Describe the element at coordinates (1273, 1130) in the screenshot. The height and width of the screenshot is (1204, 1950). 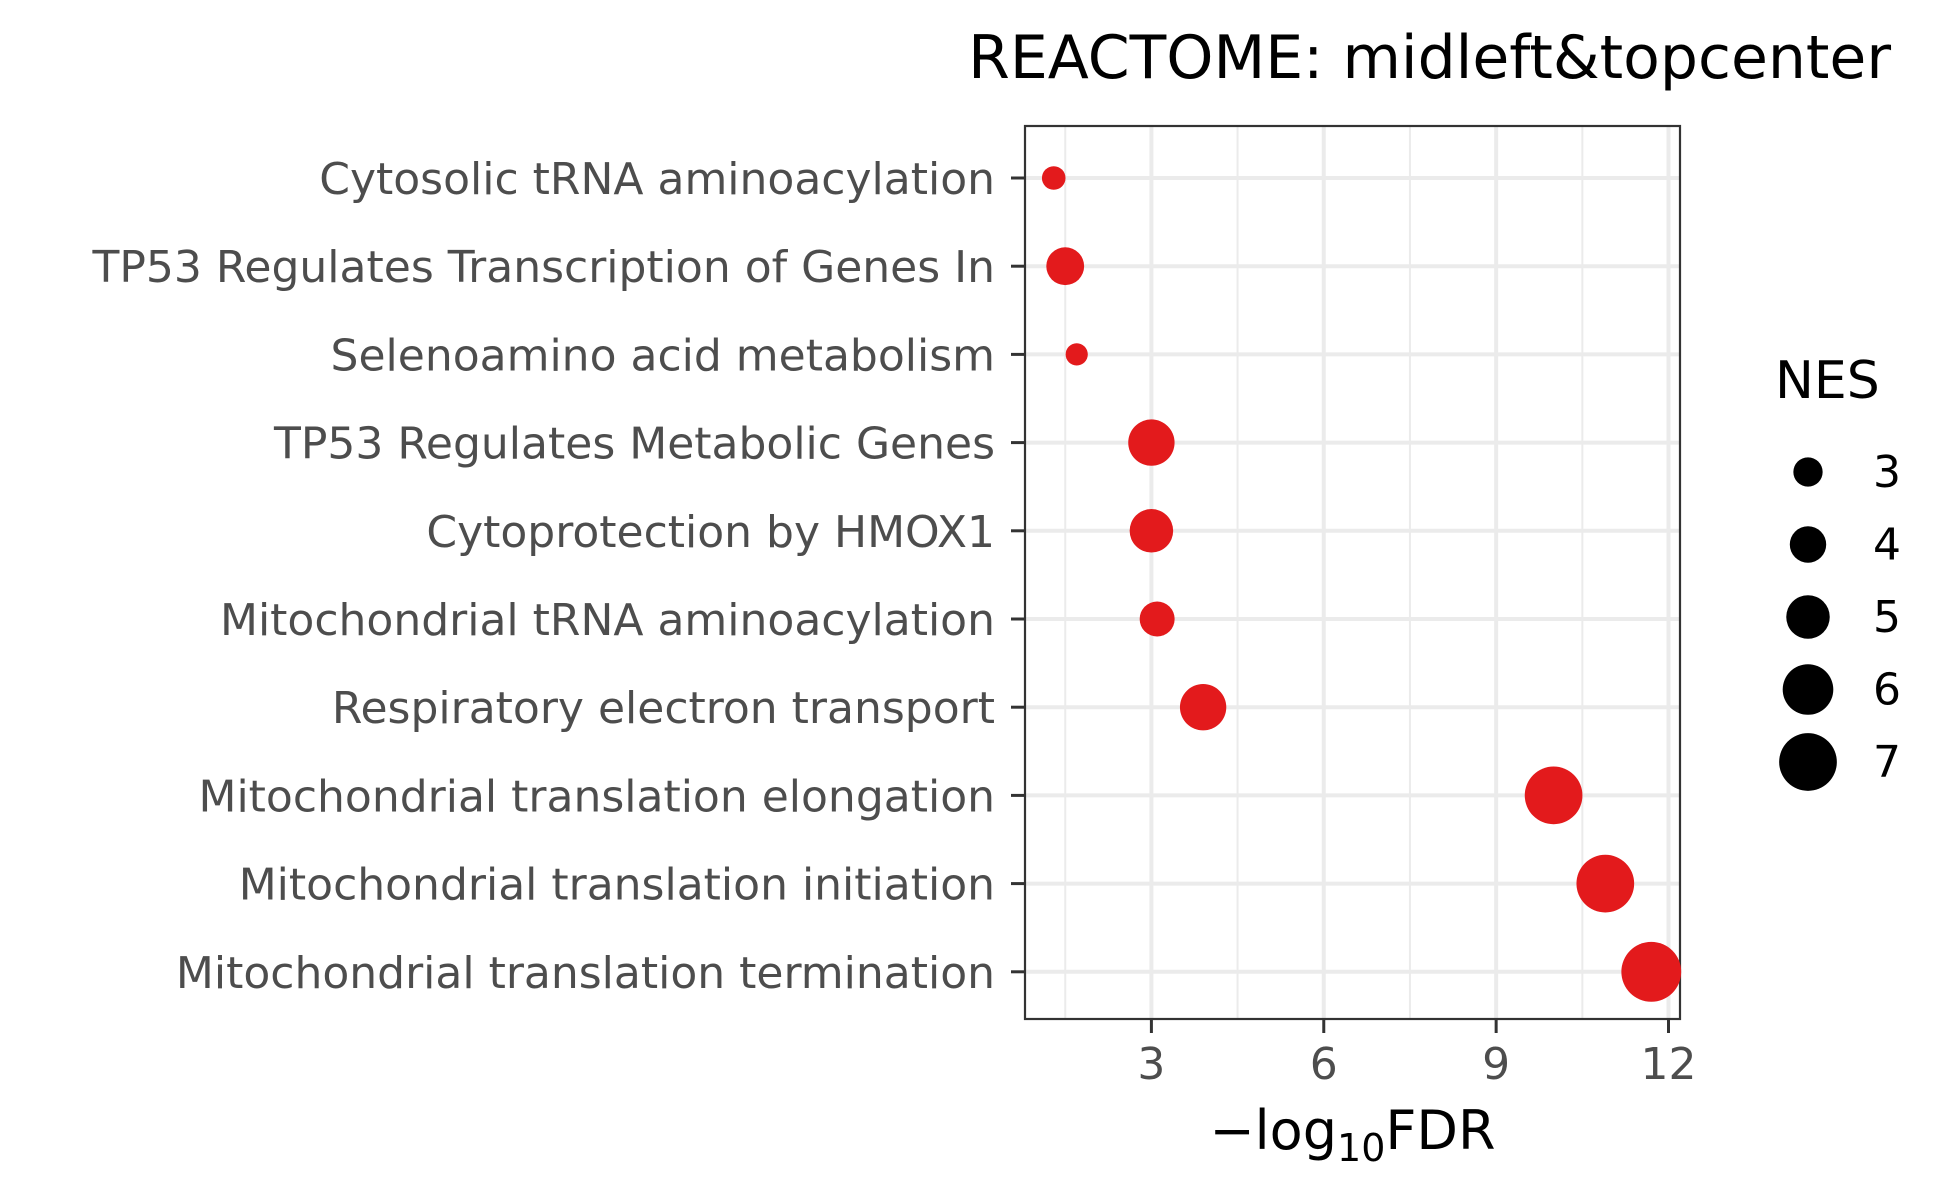
I see `x-axis-title-prefix: −log` at that location.